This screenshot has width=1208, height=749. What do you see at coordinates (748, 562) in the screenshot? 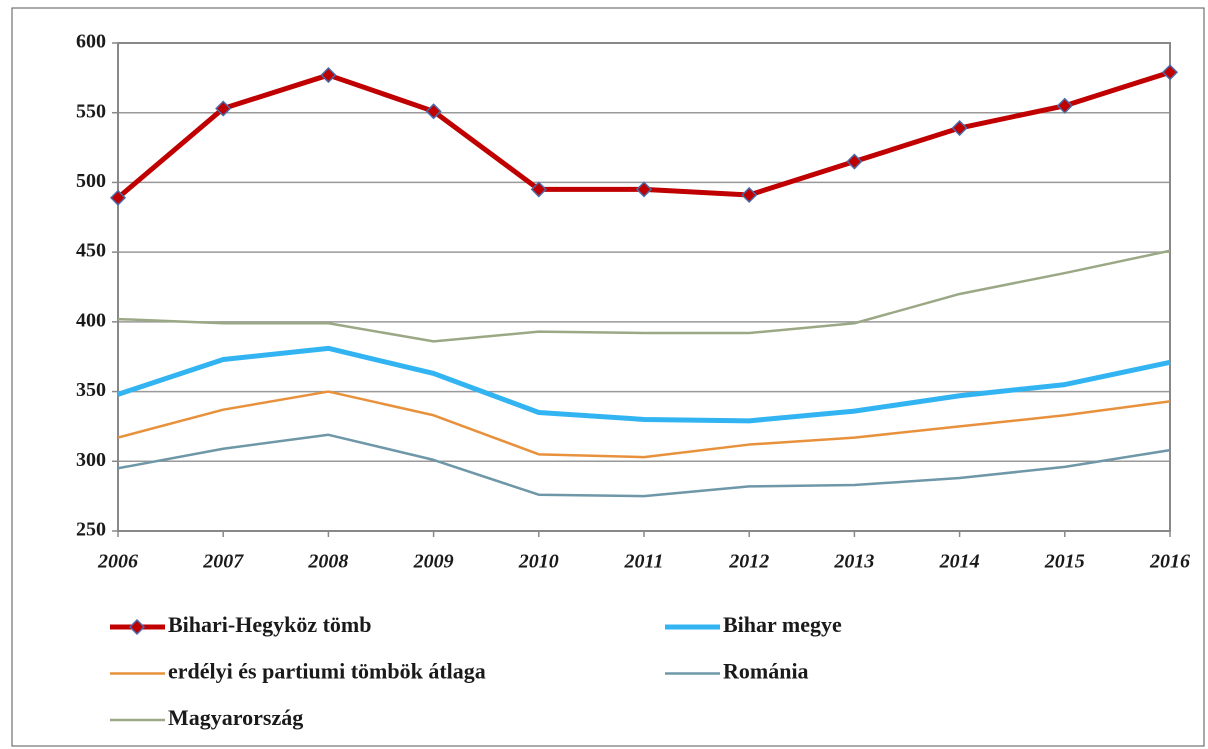
I see `x-tick-label: 2012` at bounding box center [748, 562].